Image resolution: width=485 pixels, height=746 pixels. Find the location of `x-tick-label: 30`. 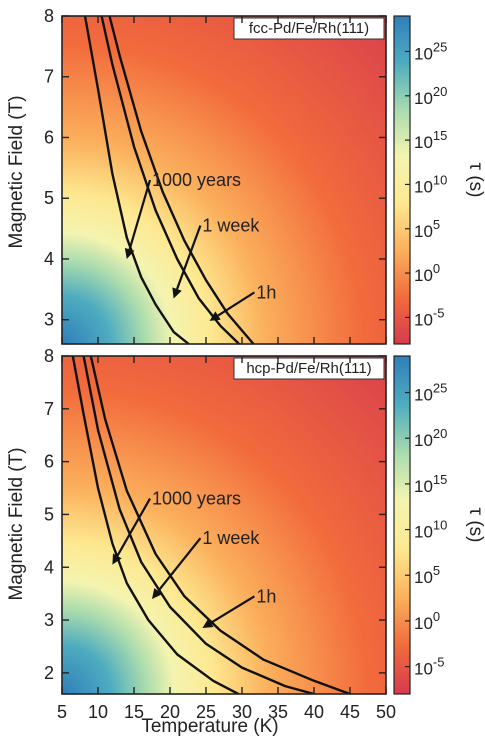

x-tick-label: 30 is located at coordinates (242, 712).